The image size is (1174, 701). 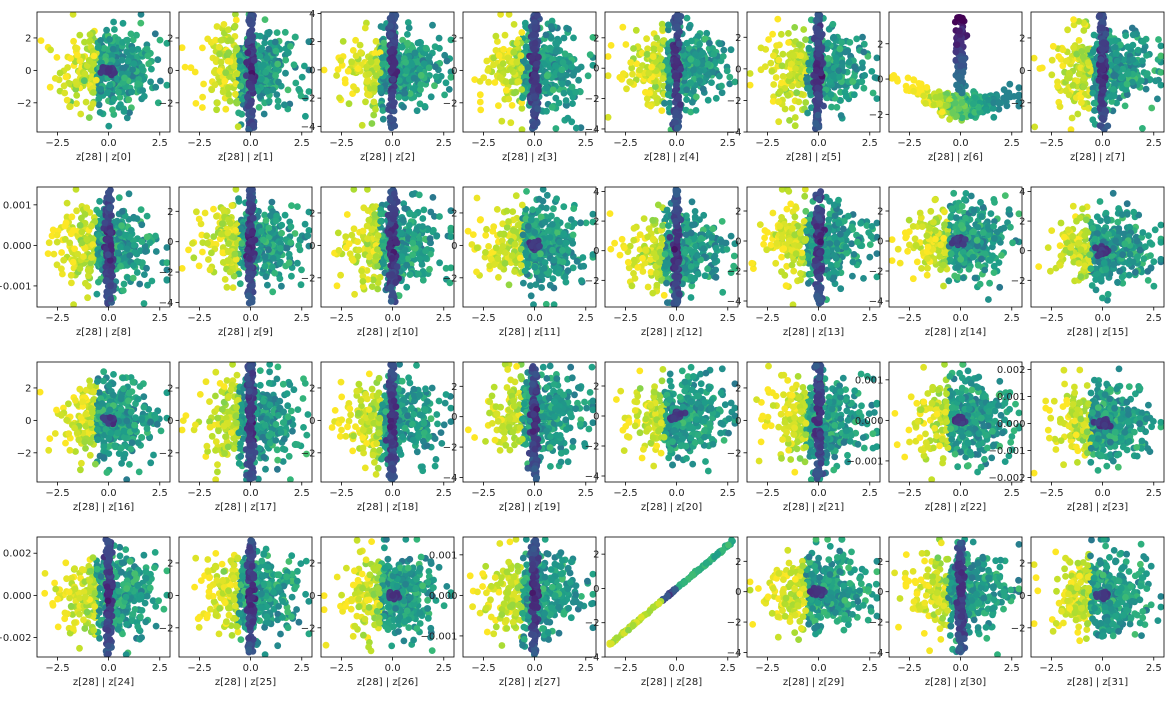 What do you see at coordinates (454, 71) in the screenshot?
I see `y-tick-label: 0` at bounding box center [454, 71].